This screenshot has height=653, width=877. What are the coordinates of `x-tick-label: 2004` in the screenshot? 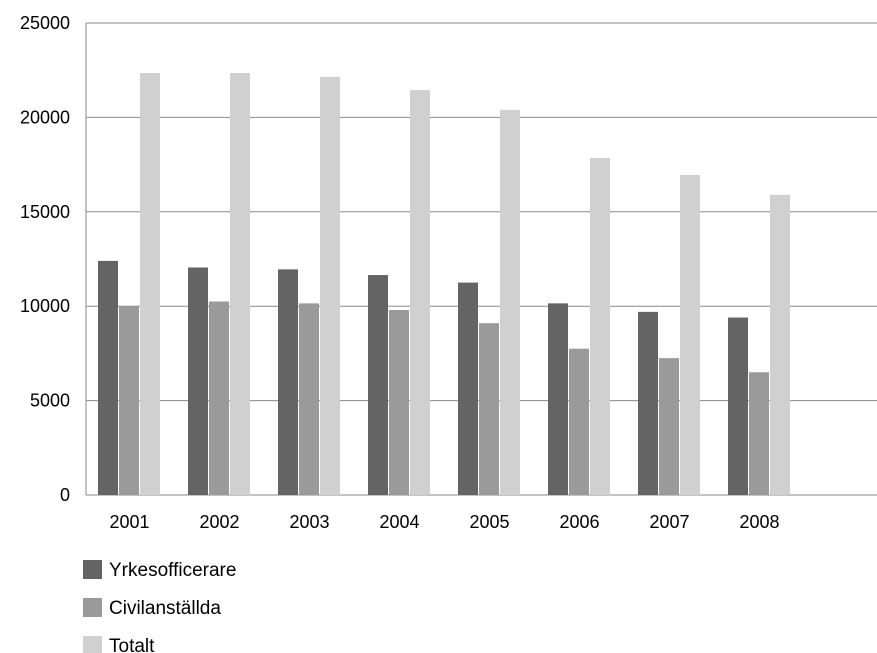 It's located at (399, 522).